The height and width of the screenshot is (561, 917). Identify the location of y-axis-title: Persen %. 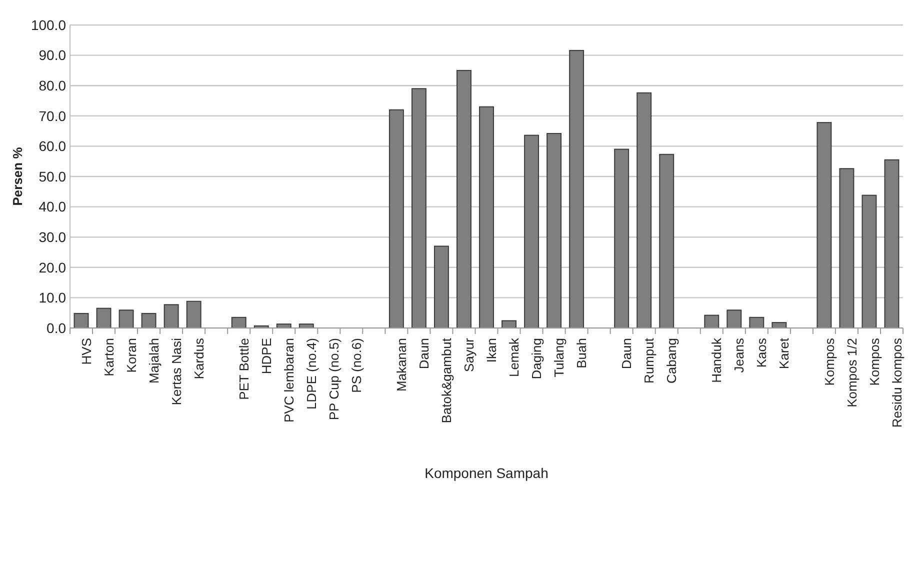
(17, 176).